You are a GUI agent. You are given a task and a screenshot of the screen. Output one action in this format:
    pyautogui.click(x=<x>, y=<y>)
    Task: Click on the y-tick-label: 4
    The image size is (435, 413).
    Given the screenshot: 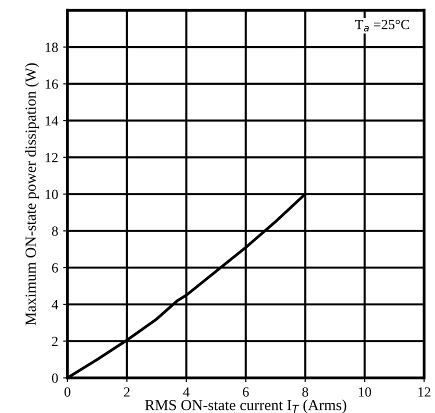 What is the action you would take?
    pyautogui.click(x=55, y=305)
    